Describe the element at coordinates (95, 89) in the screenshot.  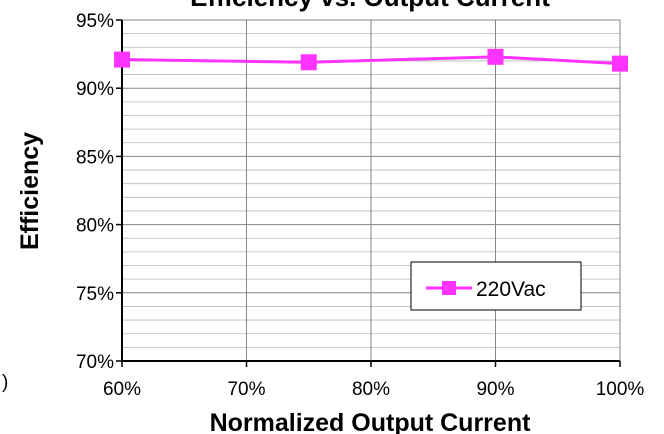
I see `y-tick-label: 90%` at that location.